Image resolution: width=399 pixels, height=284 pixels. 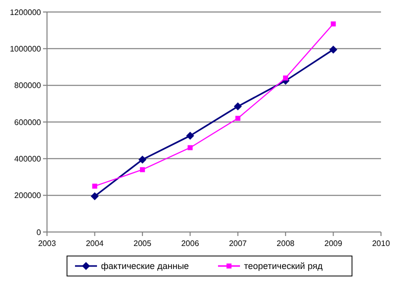 I want to click on x-tick-label: 2005, so click(x=143, y=243).